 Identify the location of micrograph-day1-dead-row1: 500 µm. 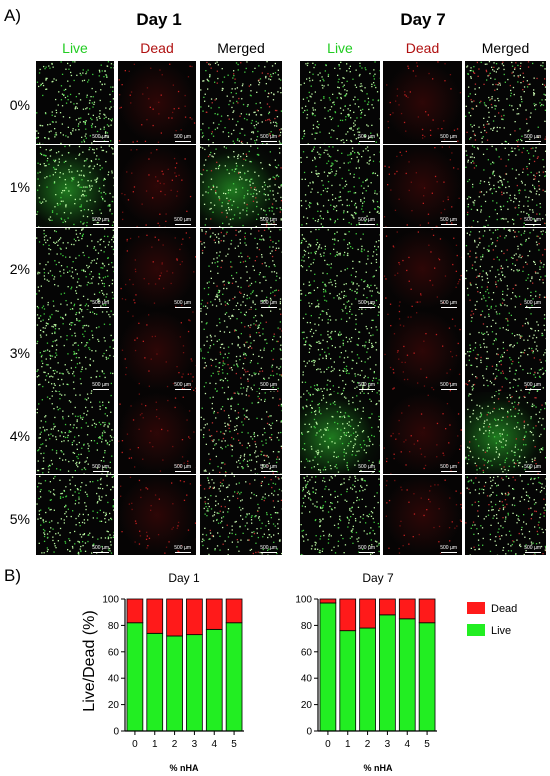
(157, 186).